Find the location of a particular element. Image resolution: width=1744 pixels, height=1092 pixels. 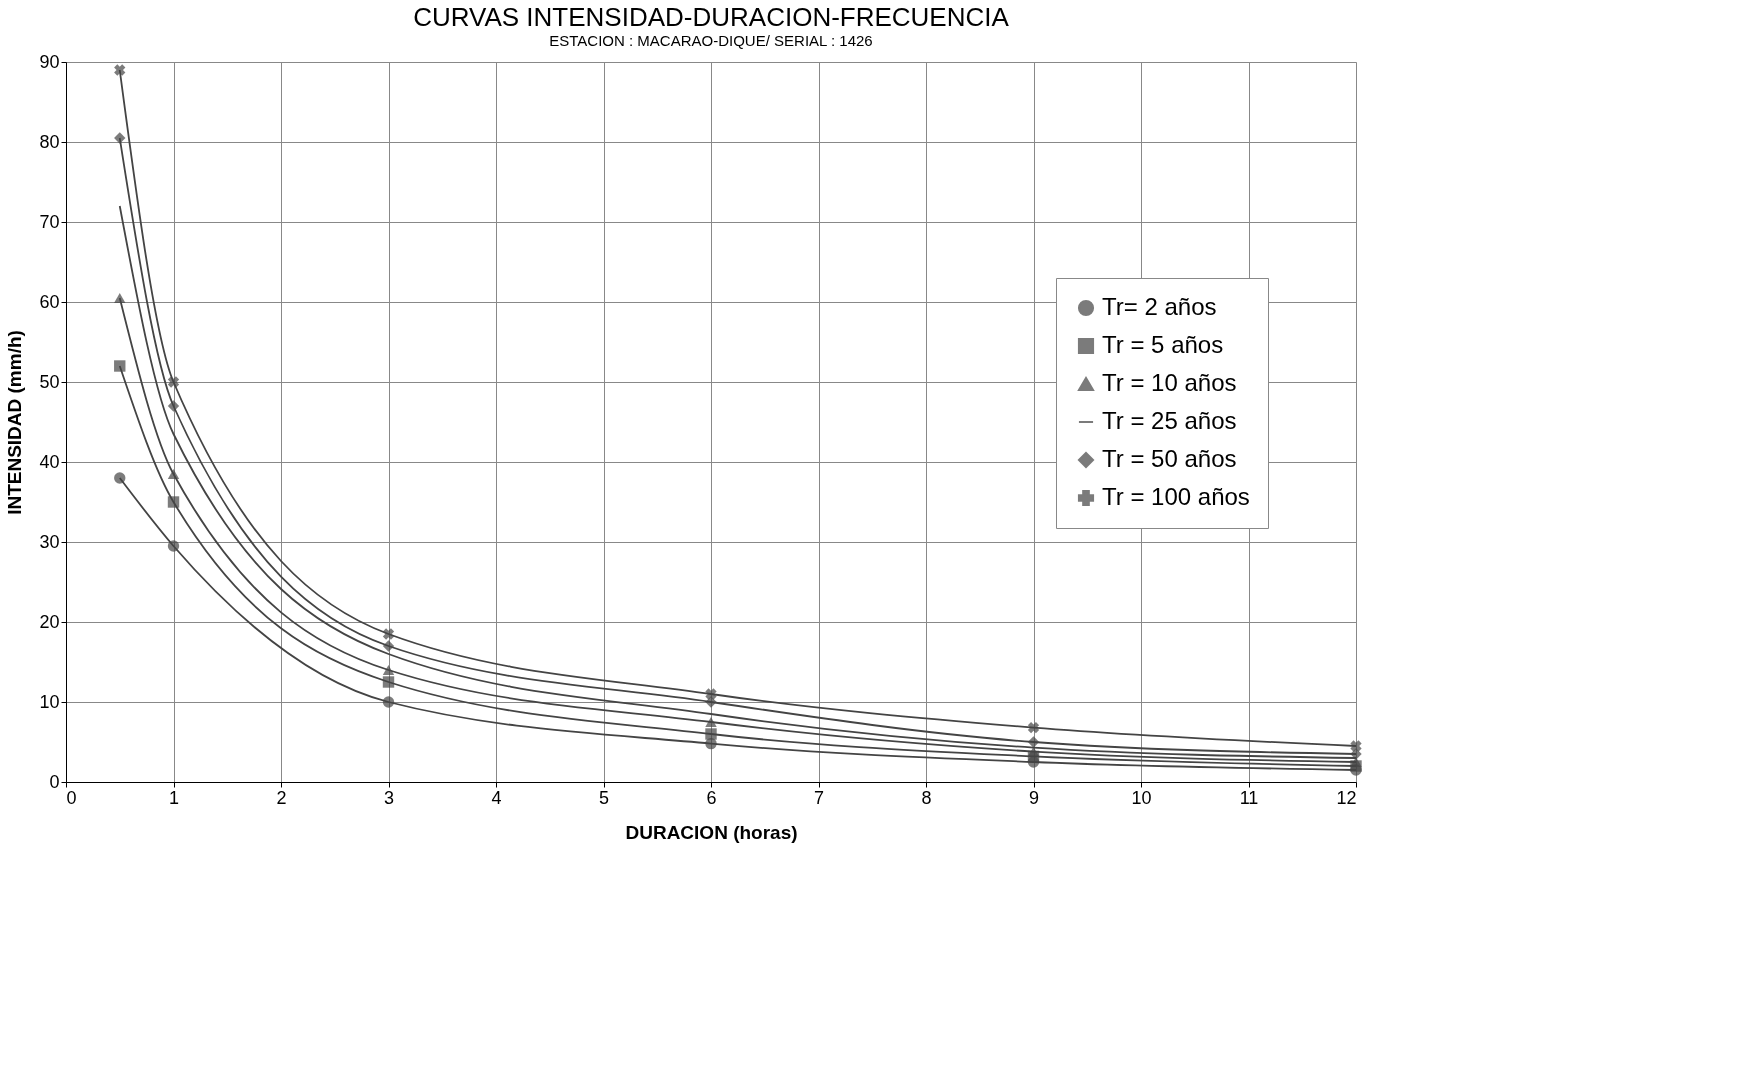

legend-label: Tr = 5 años is located at coordinates (1163, 344).